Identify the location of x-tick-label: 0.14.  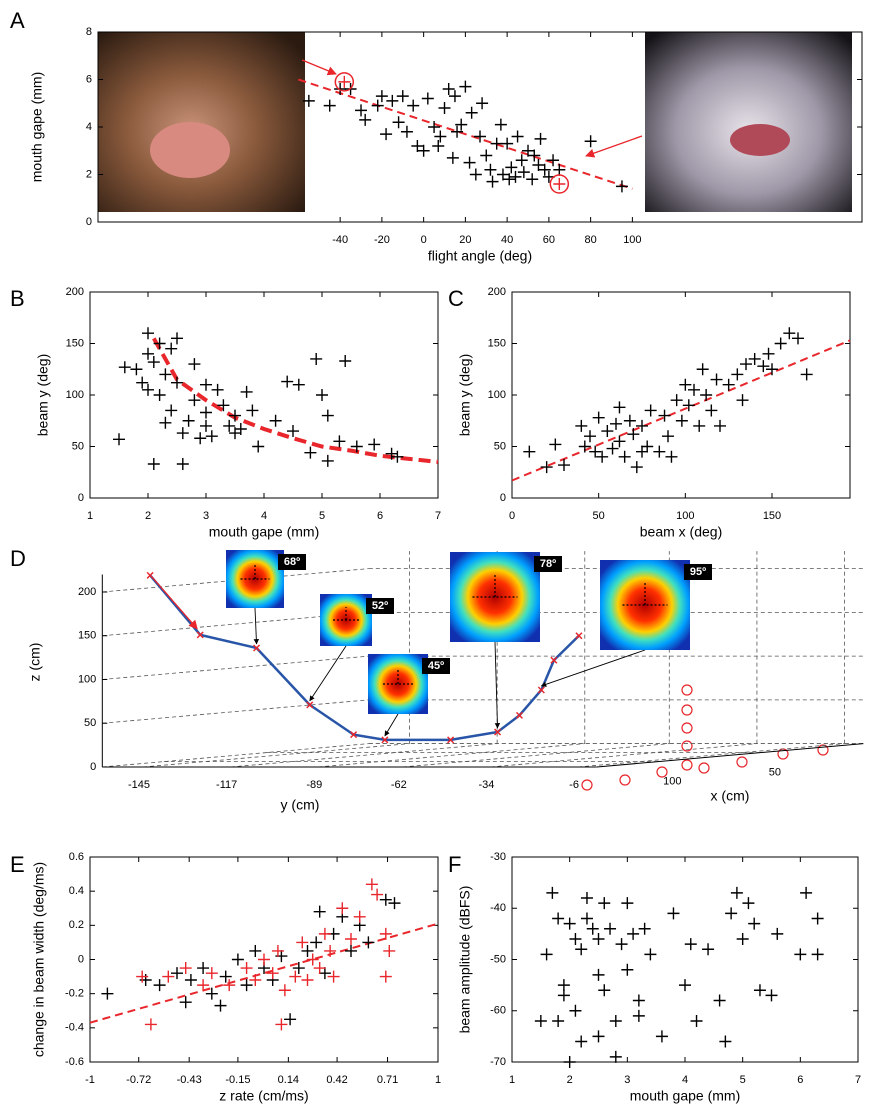
(288, 1080).